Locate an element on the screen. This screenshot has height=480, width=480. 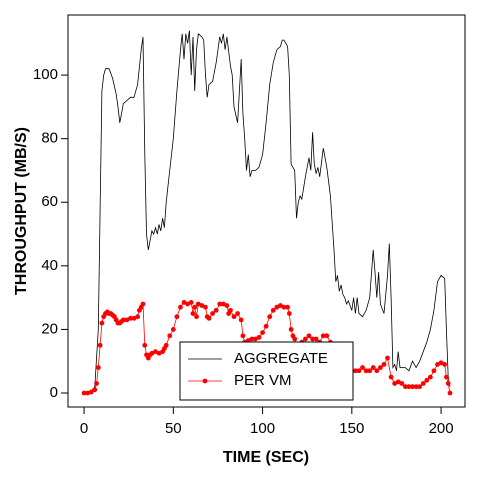
y-tick-label: 80 is located at coordinates (49, 138).